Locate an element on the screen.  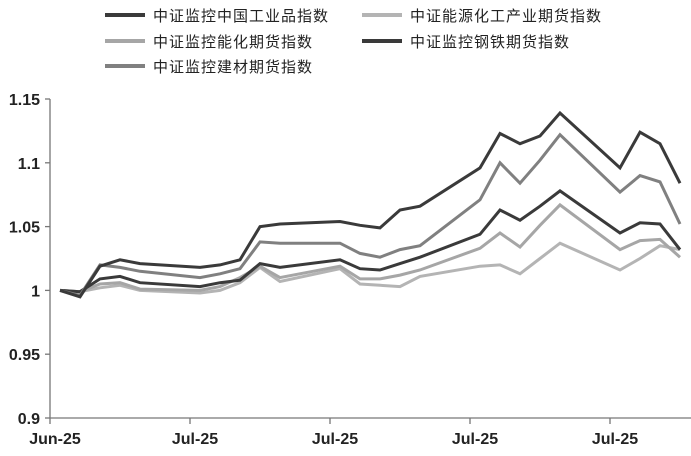
legend-item-energy-chemical: 中证监控能化期货指数 is located at coordinates (209, 41).